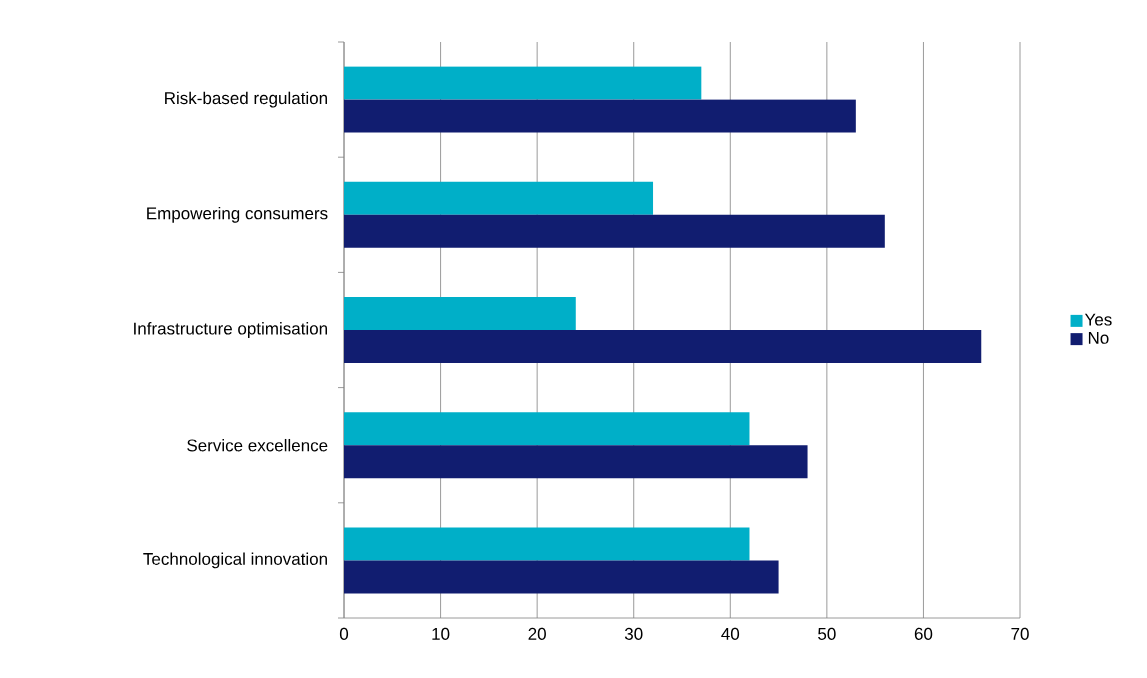 The height and width of the screenshot is (678, 1147). I want to click on y-tick-label: Service excellence, so click(257, 445).